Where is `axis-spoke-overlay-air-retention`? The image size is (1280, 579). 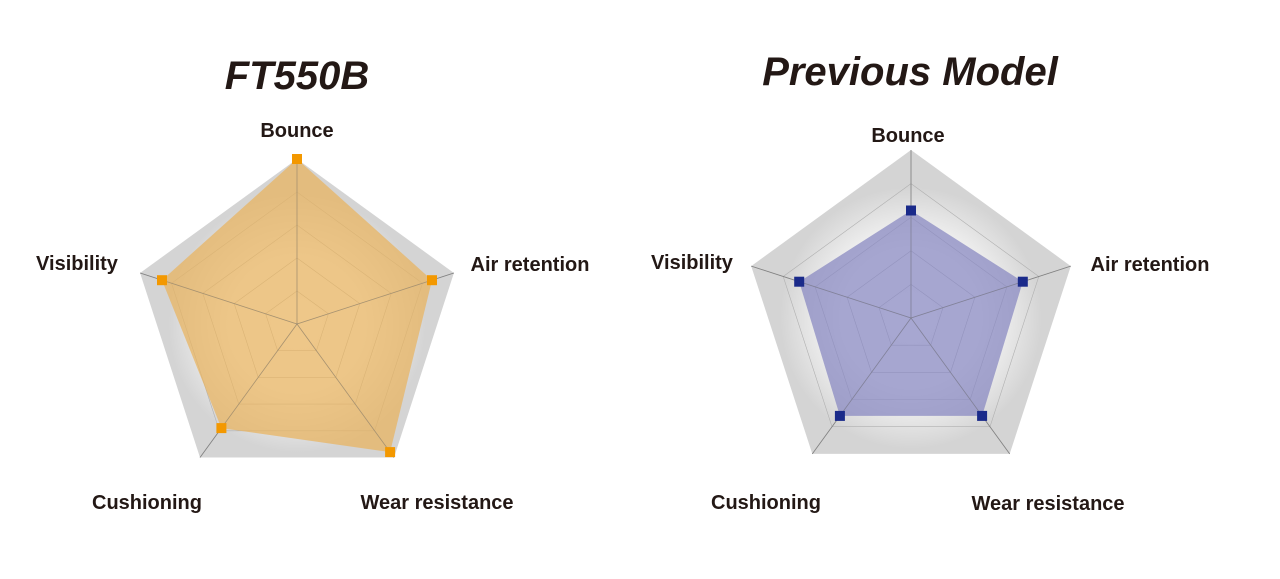 axis-spoke-overlay-air-retention is located at coordinates (990, 292).